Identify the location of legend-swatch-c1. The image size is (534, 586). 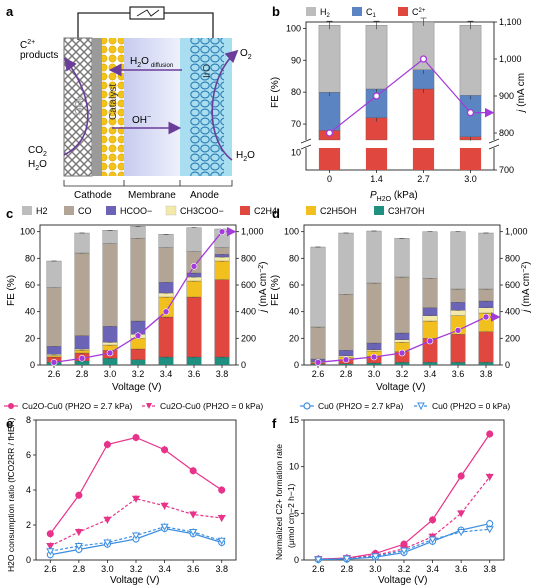
(357, 11).